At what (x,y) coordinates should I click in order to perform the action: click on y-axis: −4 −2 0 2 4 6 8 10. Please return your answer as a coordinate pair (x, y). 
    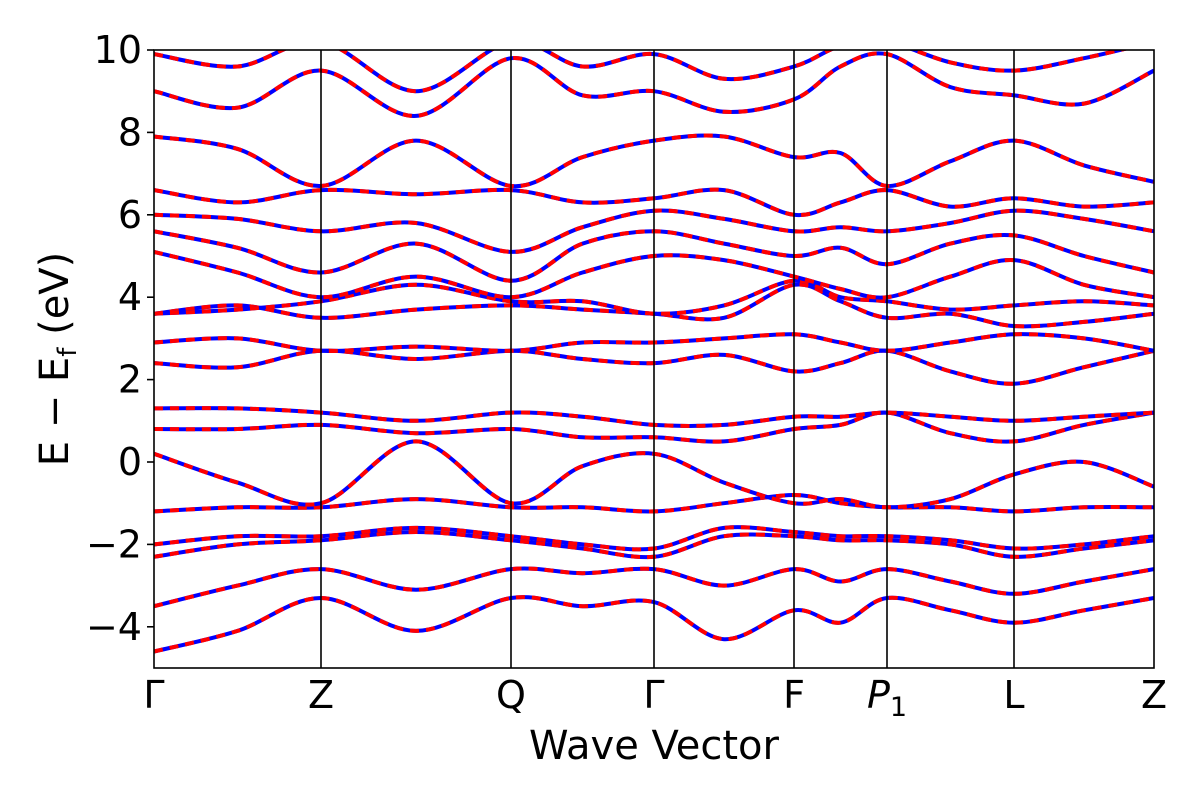
    Looking at the image, I should click on (120, 338).